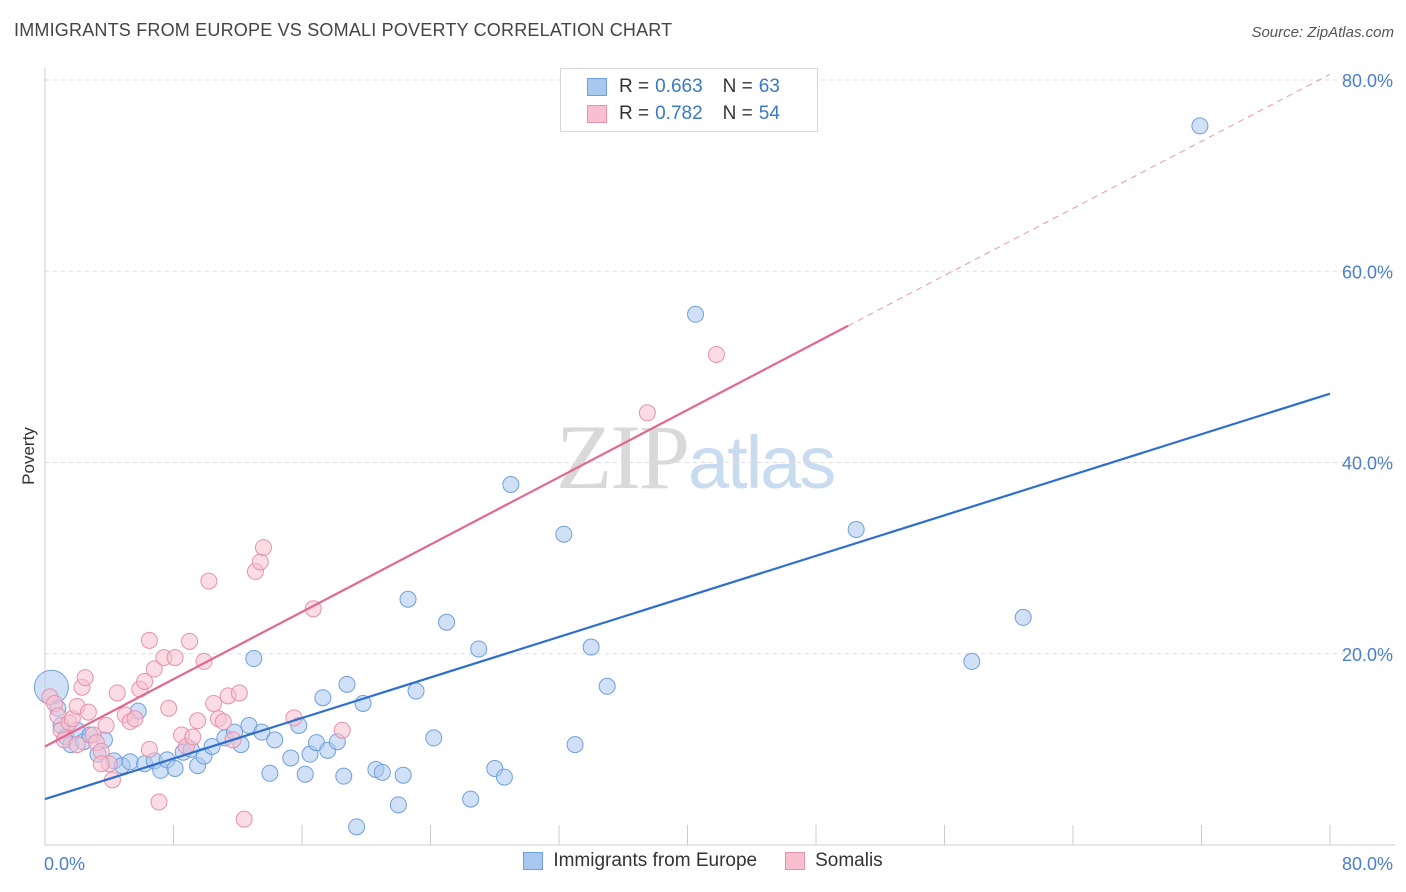 The height and width of the screenshot is (892, 1406). What do you see at coordinates (1089, 200) in the screenshot?
I see `somalis-trend-extension` at bounding box center [1089, 200].